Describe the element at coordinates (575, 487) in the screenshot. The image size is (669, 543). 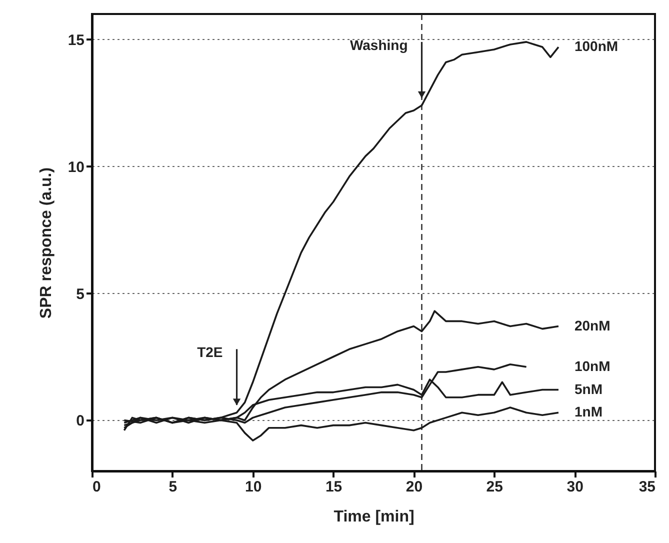
I see `x-tick-label: 30` at that location.